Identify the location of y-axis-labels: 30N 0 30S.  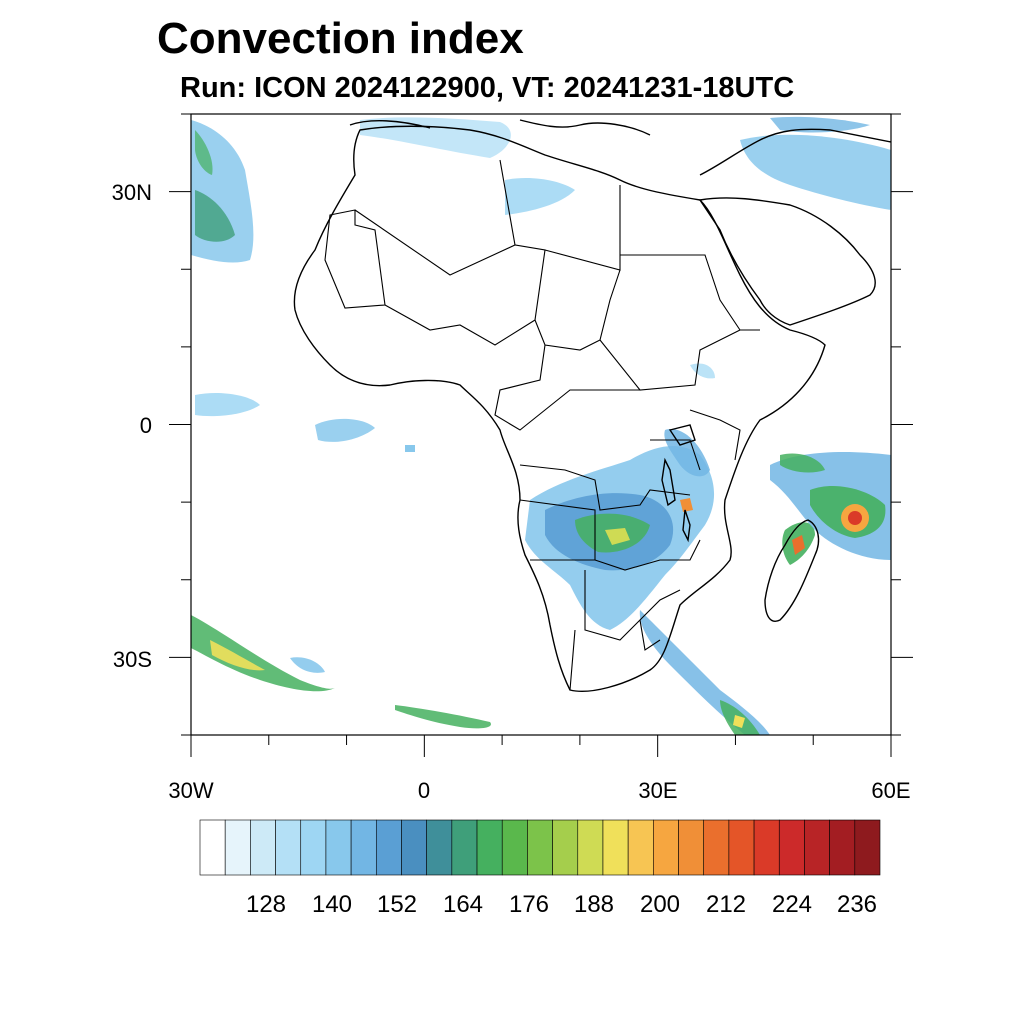
(132, 426).